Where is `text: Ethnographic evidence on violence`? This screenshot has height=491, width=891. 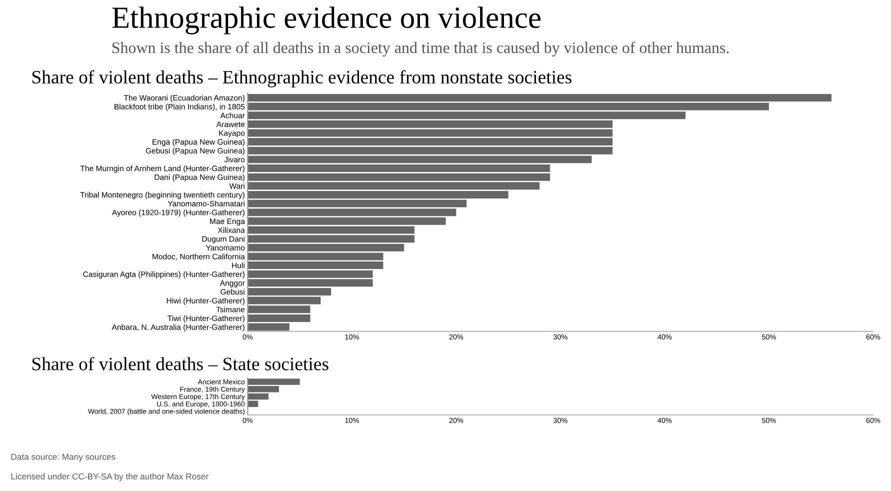 text: Ethnographic evidence on violence is located at coordinates (326, 20).